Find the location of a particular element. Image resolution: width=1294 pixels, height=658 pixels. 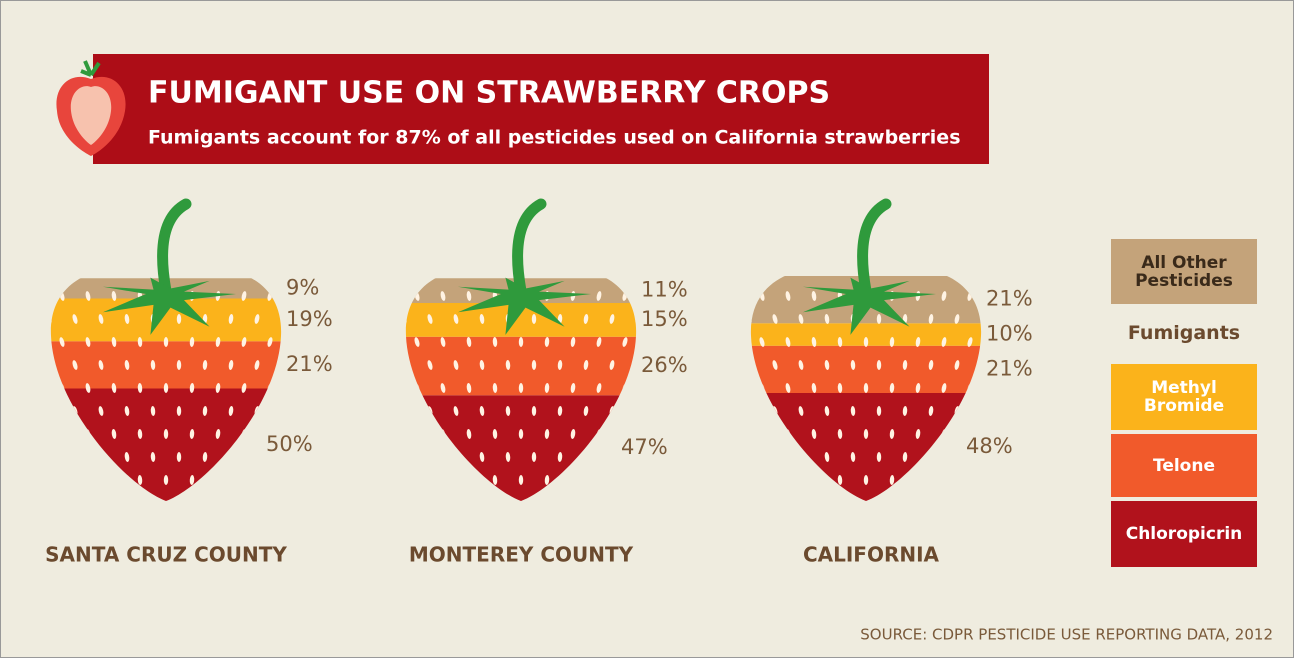

value-label: 9% is located at coordinates (302, 287).